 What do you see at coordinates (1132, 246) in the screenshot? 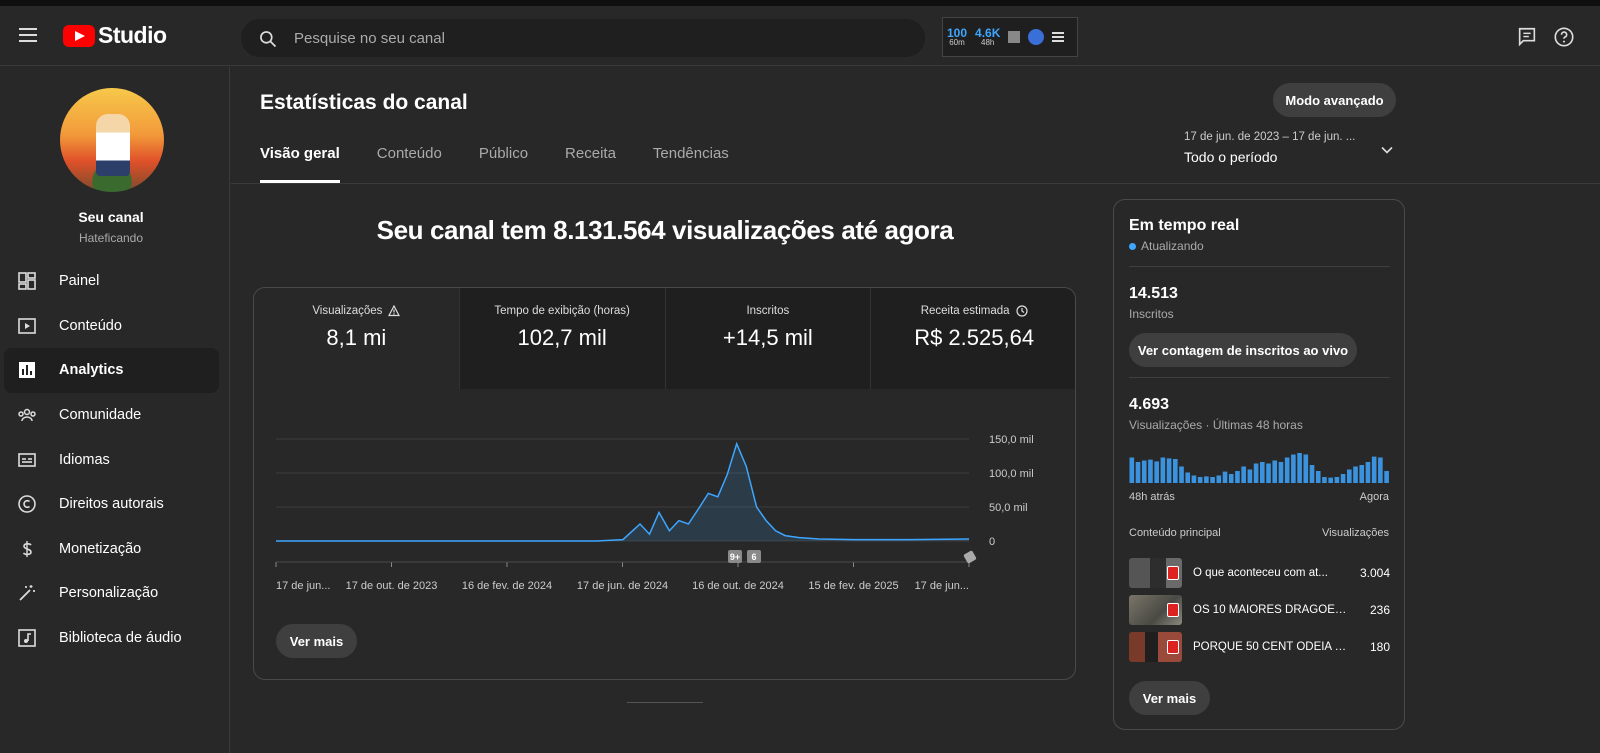
I see `live-dot-icon` at bounding box center [1132, 246].